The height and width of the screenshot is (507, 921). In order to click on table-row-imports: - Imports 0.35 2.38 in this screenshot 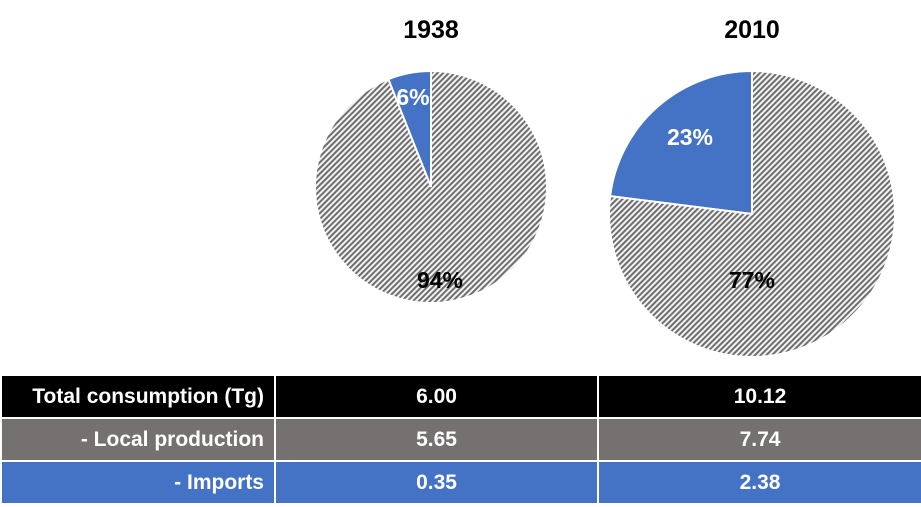, I will do `click(460, 482)`.